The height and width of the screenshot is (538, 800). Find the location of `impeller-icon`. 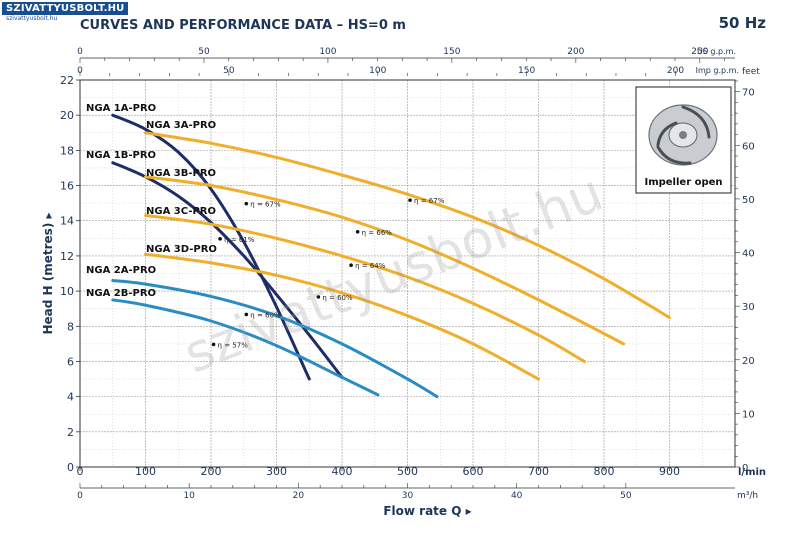

impeller-icon is located at coordinates (683, 135).